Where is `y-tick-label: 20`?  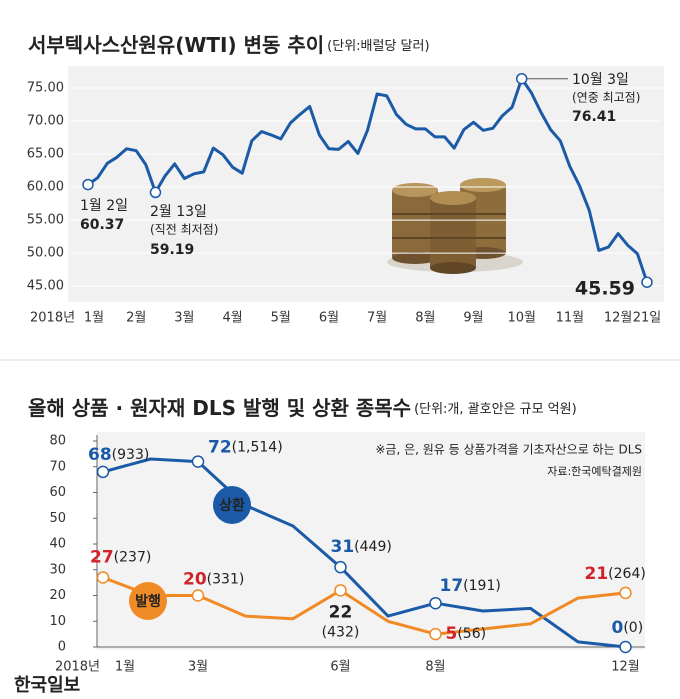
y-tick-label: 20 is located at coordinates (57, 595).